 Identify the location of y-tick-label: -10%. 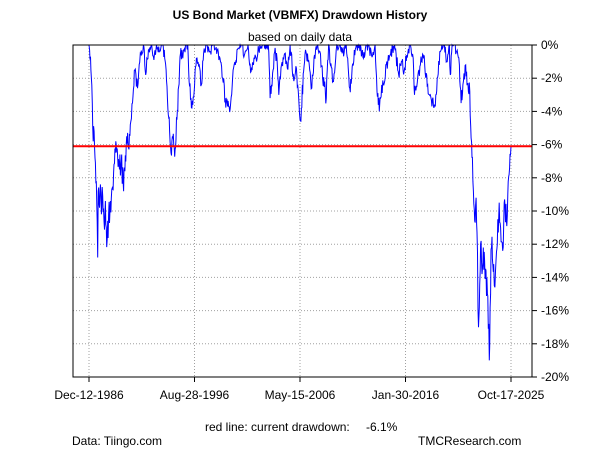
(555, 211).